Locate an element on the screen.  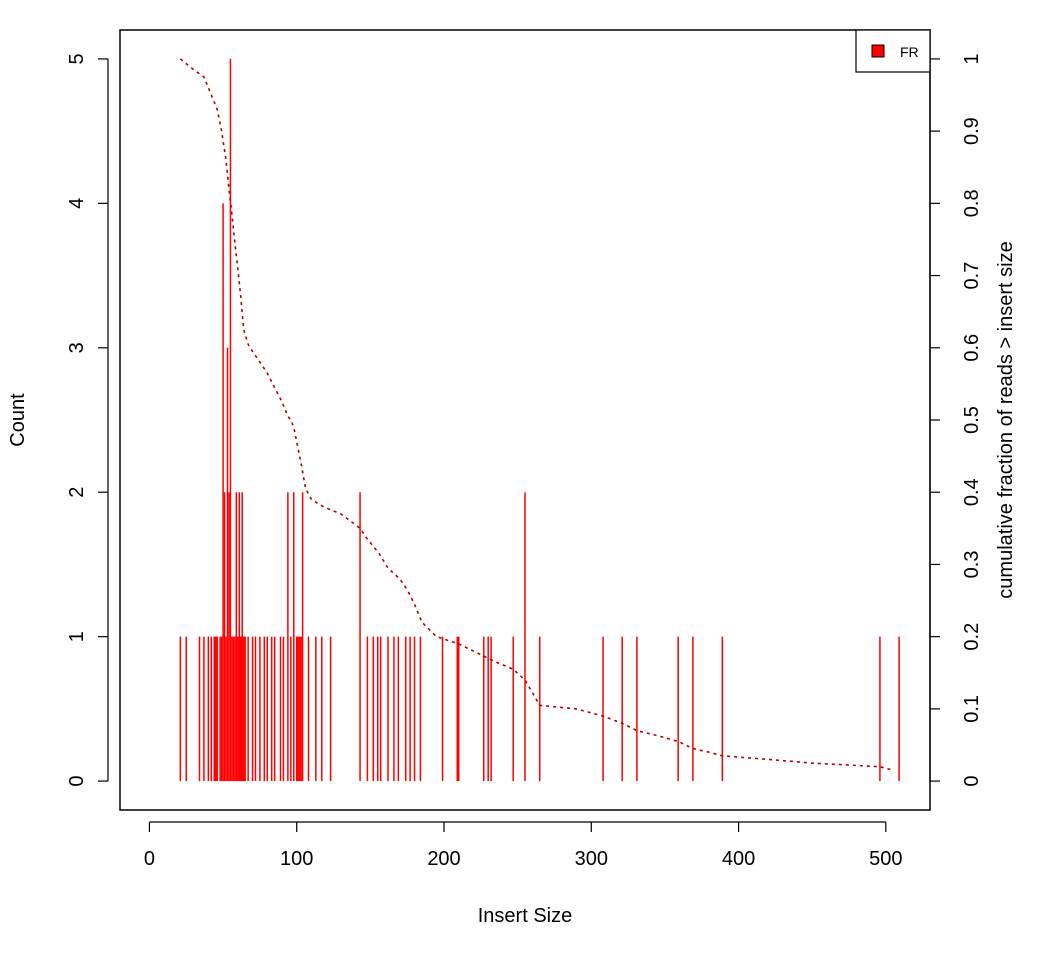
y-right-tick-label: 0.8 is located at coordinates (972, 203).